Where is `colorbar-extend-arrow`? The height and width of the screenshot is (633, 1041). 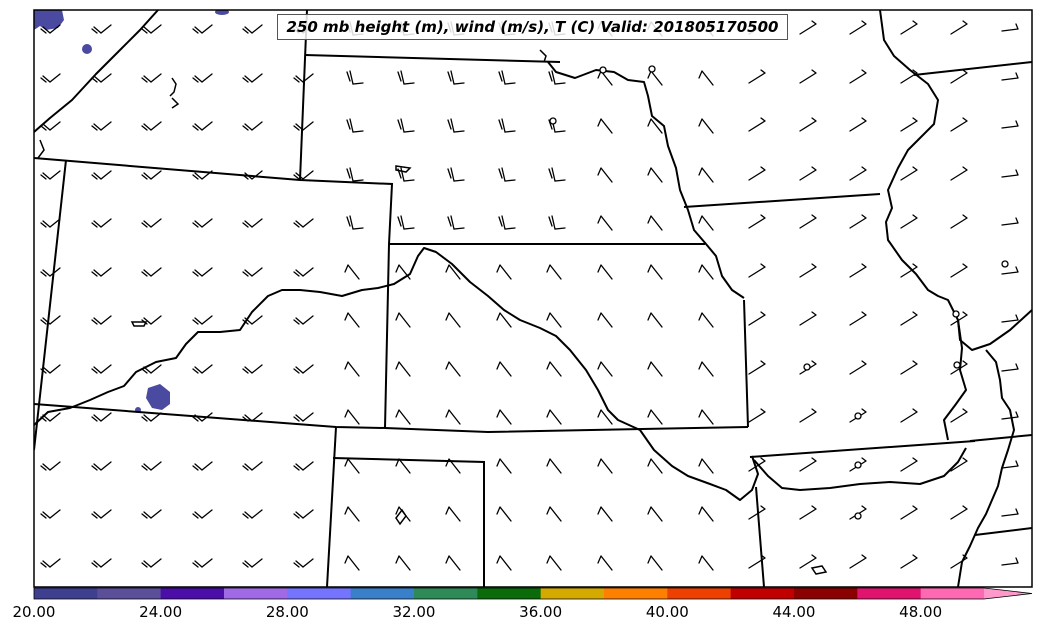 colorbar-extend-arrow is located at coordinates (1008, 593).